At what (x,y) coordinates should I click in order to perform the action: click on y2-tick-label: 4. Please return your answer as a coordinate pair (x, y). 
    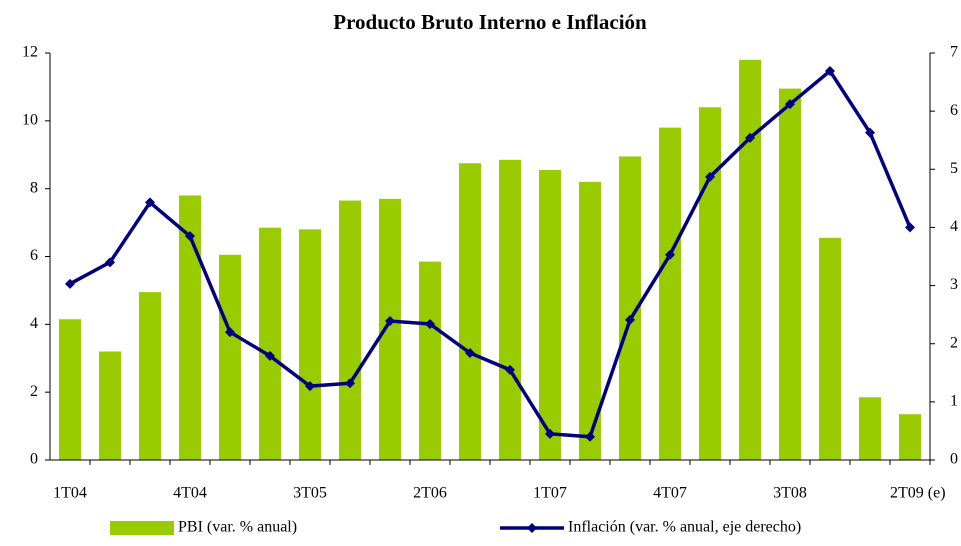
    Looking at the image, I should click on (954, 226).